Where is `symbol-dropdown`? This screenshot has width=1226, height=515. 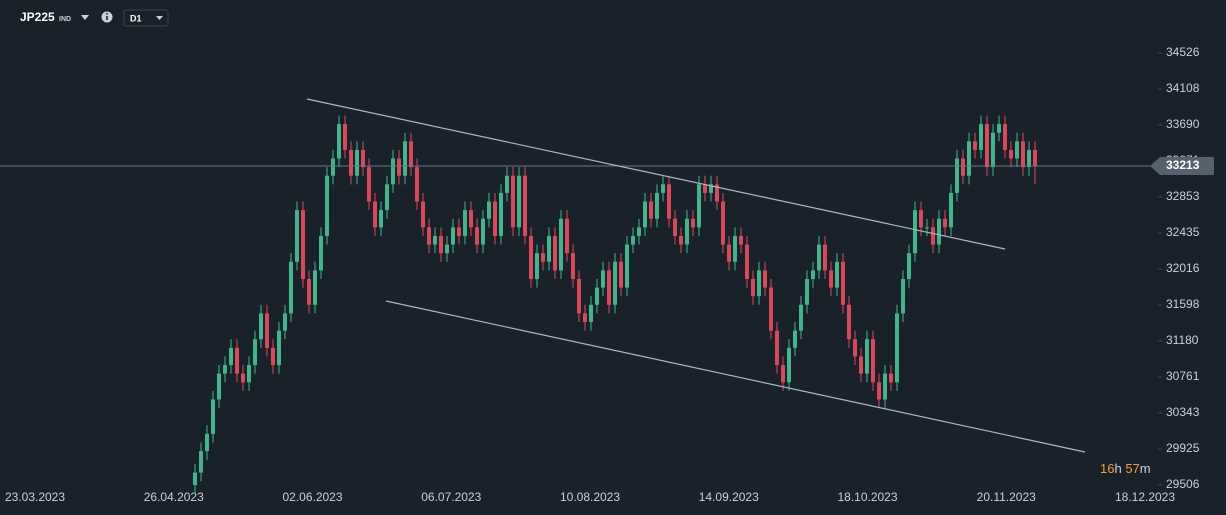
symbol-dropdown is located at coordinates (85, 17).